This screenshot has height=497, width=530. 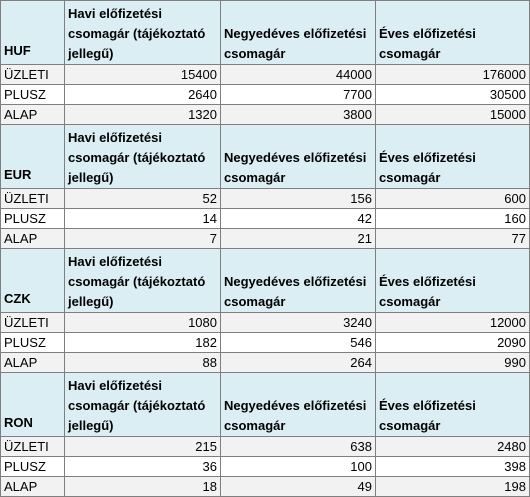 I want to click on monthly-price-cell: 15400, so click(x=142, y=74).